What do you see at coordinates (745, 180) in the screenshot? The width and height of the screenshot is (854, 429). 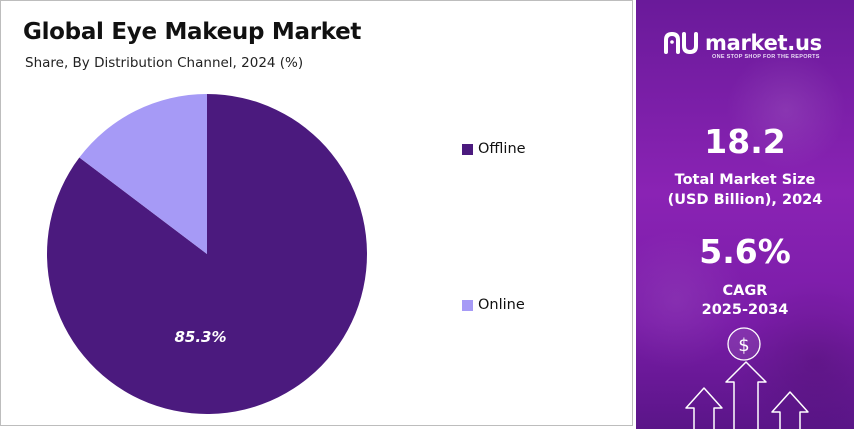 I see `market-size-label-line1: Total Market Size` at bounding box center [745, 180].